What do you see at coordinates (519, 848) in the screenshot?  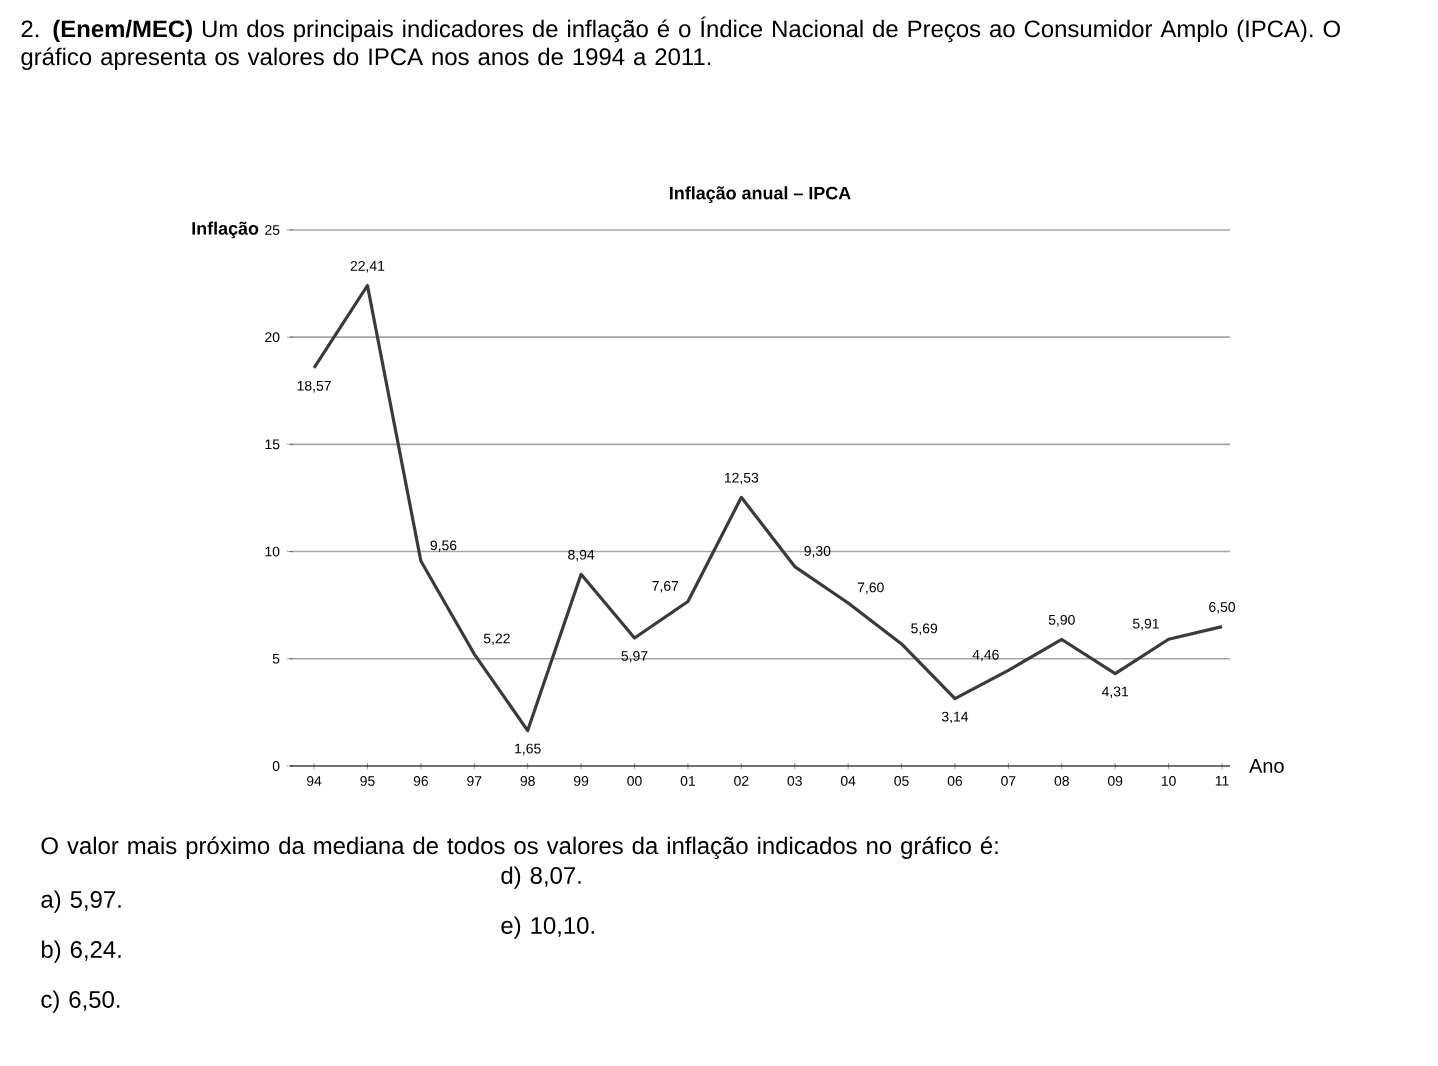 I see `text: O valor mais próximo da mediana de todos os valores da inflação indicados no gráfico é:` at bounding box center [519, 848].